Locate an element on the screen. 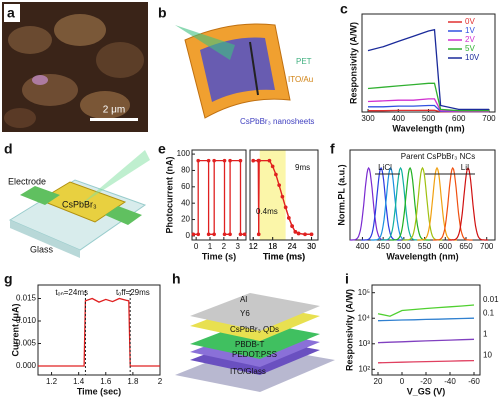 This screenshot has height=402, width=500. x-tick-label: 650 is located at coordinates (466, 246).